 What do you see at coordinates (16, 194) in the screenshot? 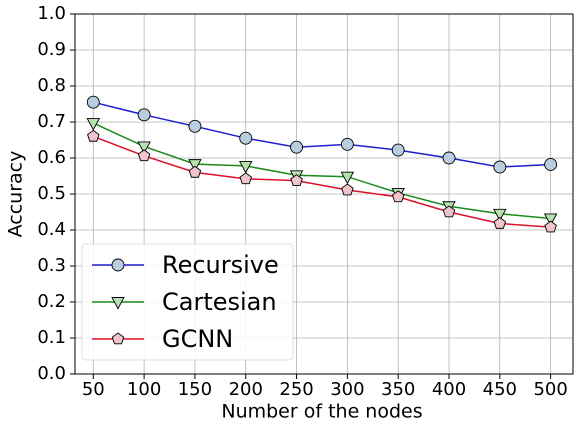
I see `y-axis-label: Accuracy` at bounding box center [16, 194].